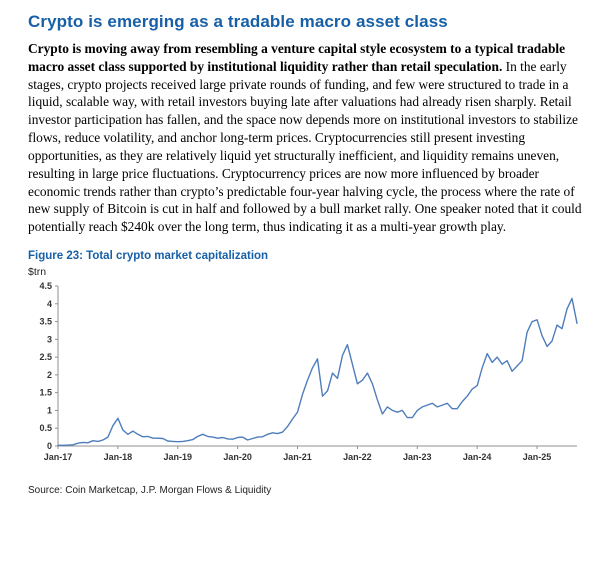  I want to click on svg-text: 4, so click(49, 304).